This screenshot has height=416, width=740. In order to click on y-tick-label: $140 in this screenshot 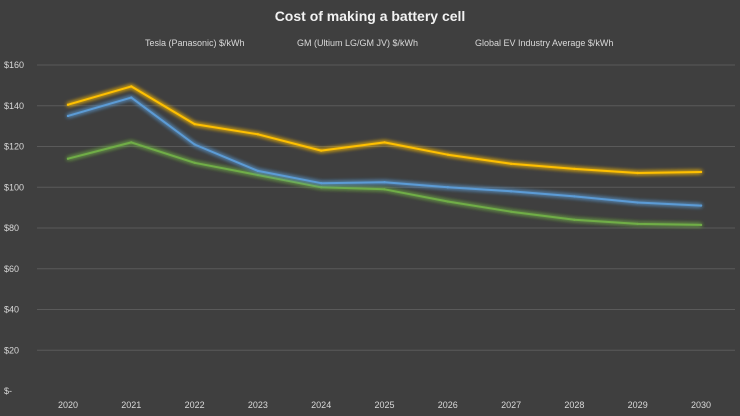, I will do `click(14, 106)`.